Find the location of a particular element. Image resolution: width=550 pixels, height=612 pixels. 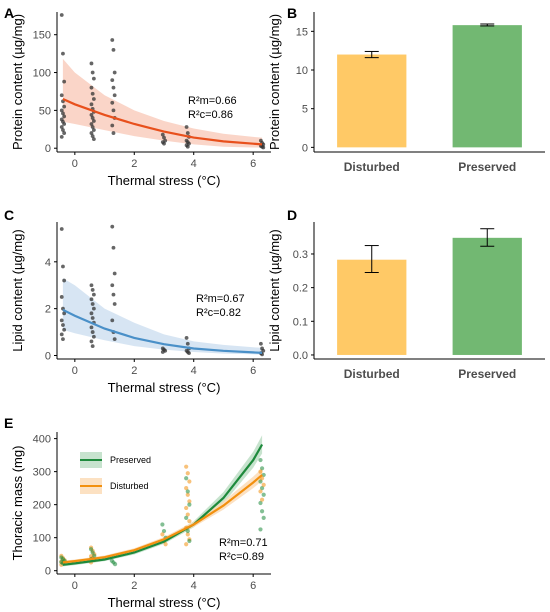

x-axis-title: Thermal stress (°C) is located at coordinates (164, 602).